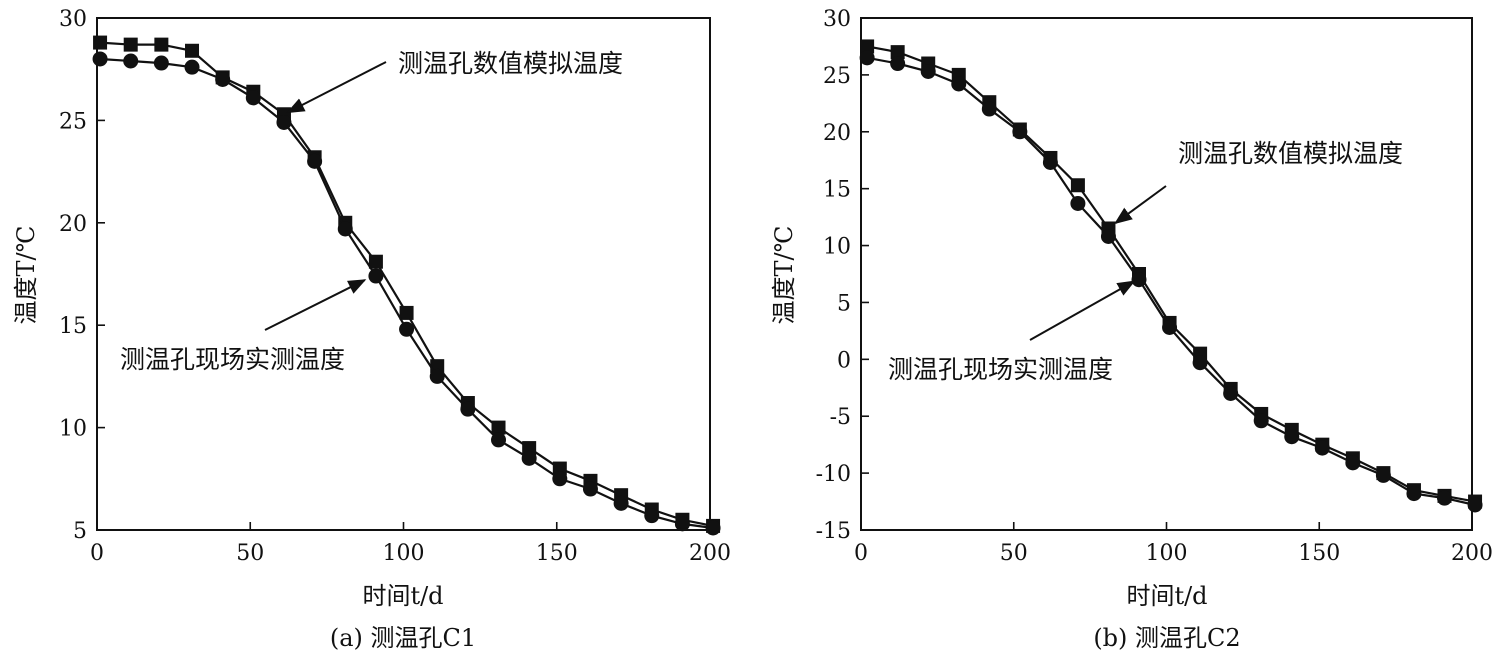  What do you see at coordinates (833, 474) in the screenshot?
I see `y-tick-label: -10` at bounding box center [833, 474].